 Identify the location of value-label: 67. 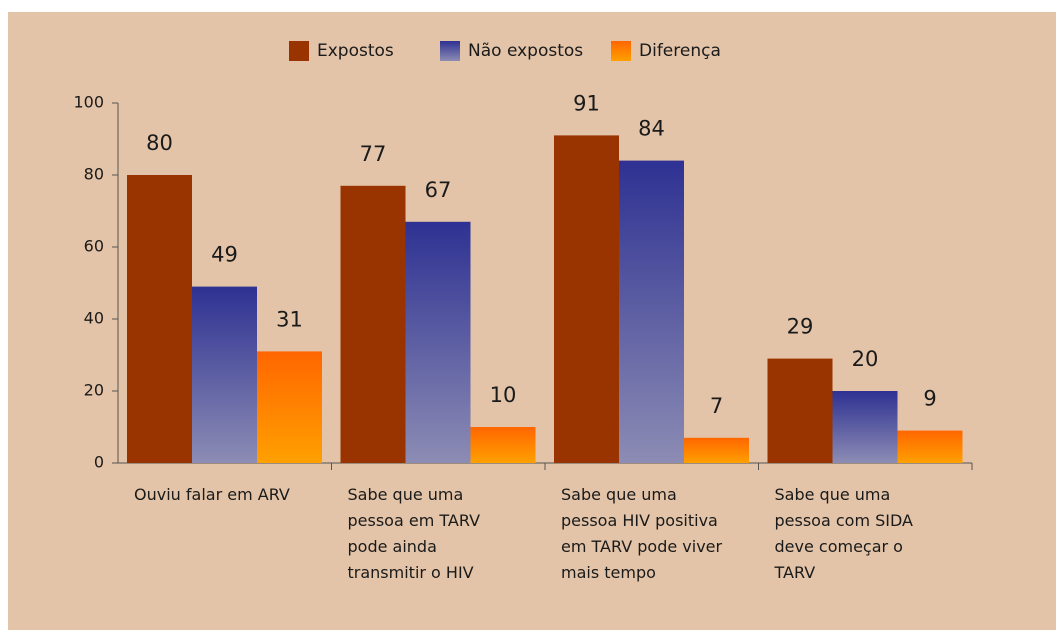
(438, 190).